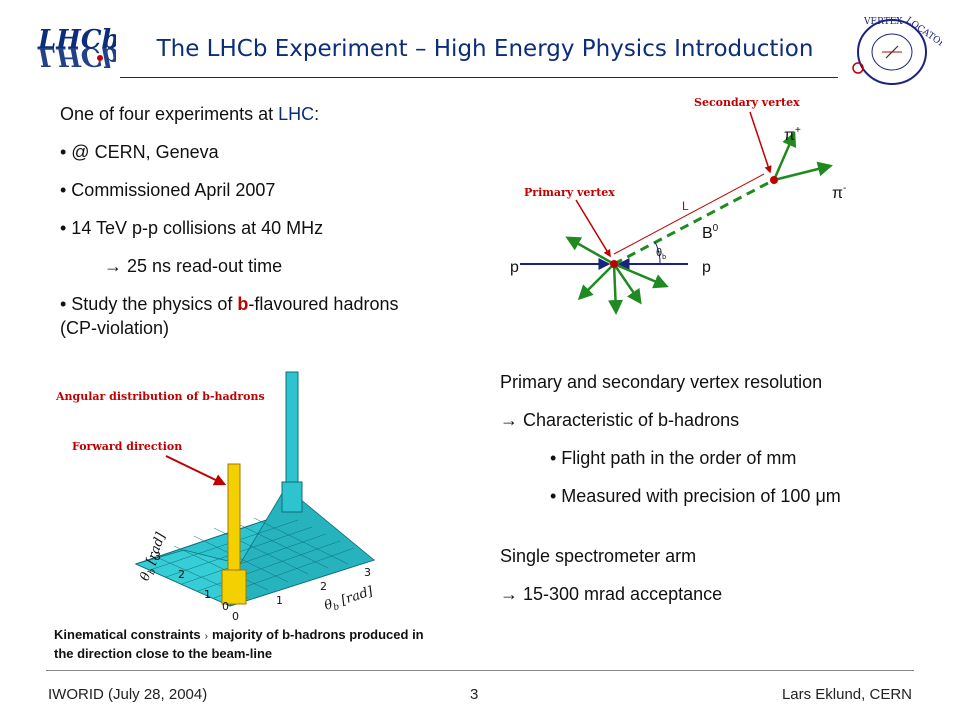 This screenshot has height=720, width=960. Describe the element at coordinates (207, 594) in the screenshot. I see `y-tick-1: 1` at that location.